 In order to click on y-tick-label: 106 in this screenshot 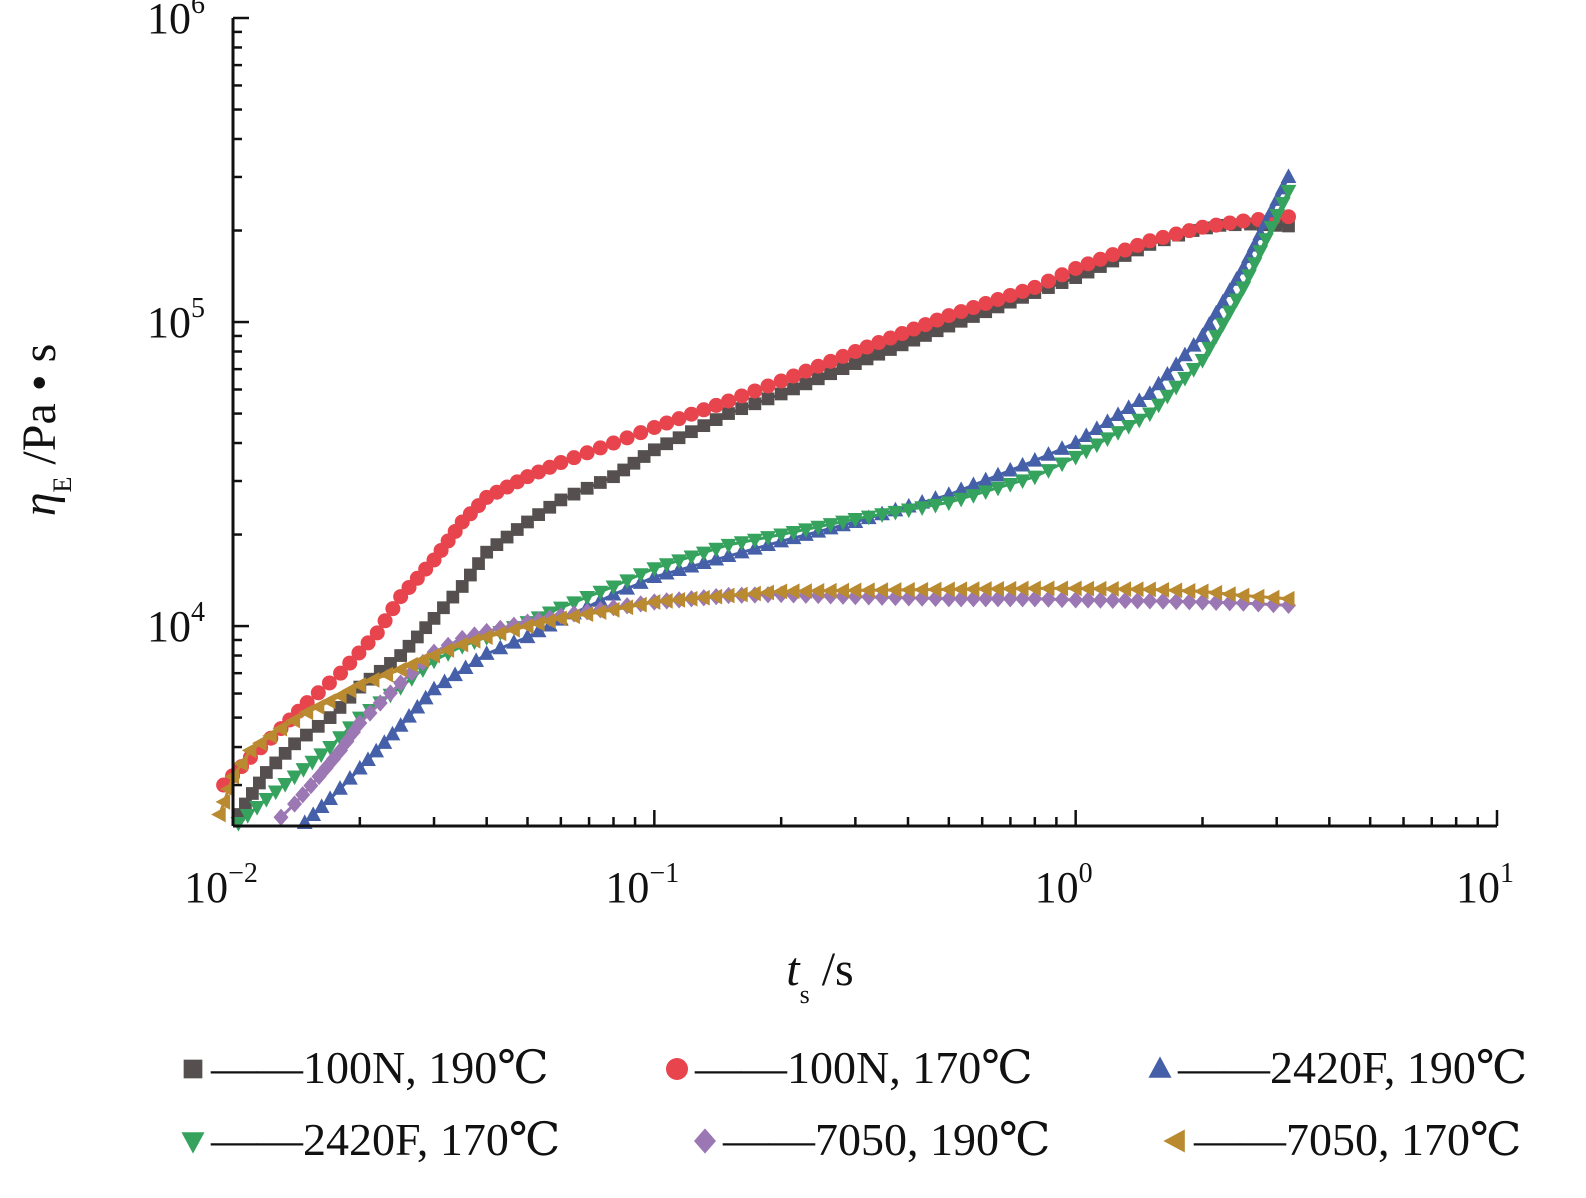, I will do `click(176, 21)`.